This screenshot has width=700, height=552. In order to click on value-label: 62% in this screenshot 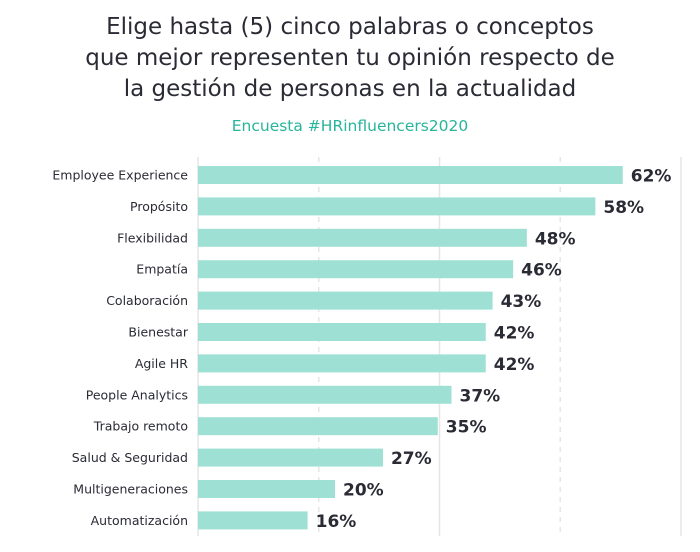, I will do `click(651, 177)`.